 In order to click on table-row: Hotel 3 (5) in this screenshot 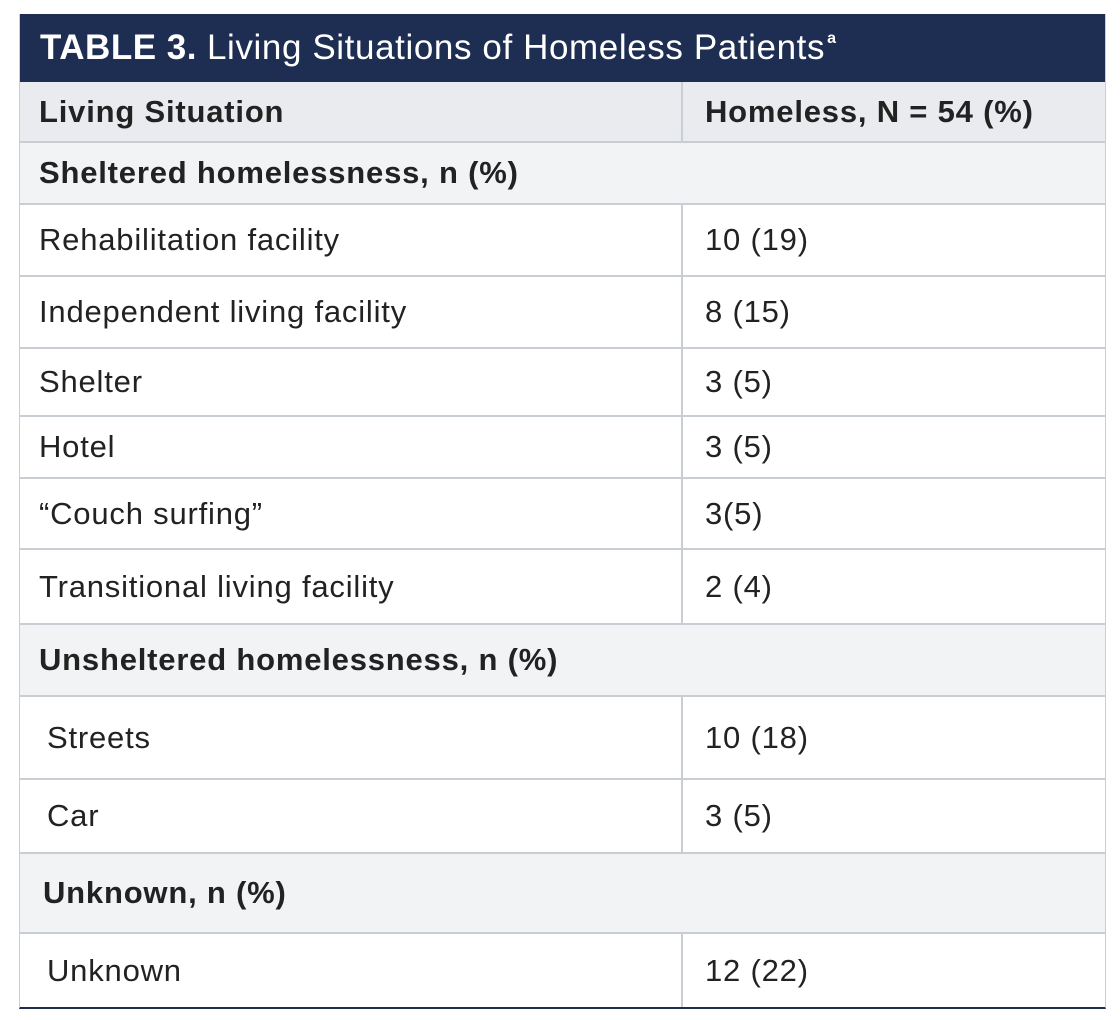, I will do `click(562, 446)`.